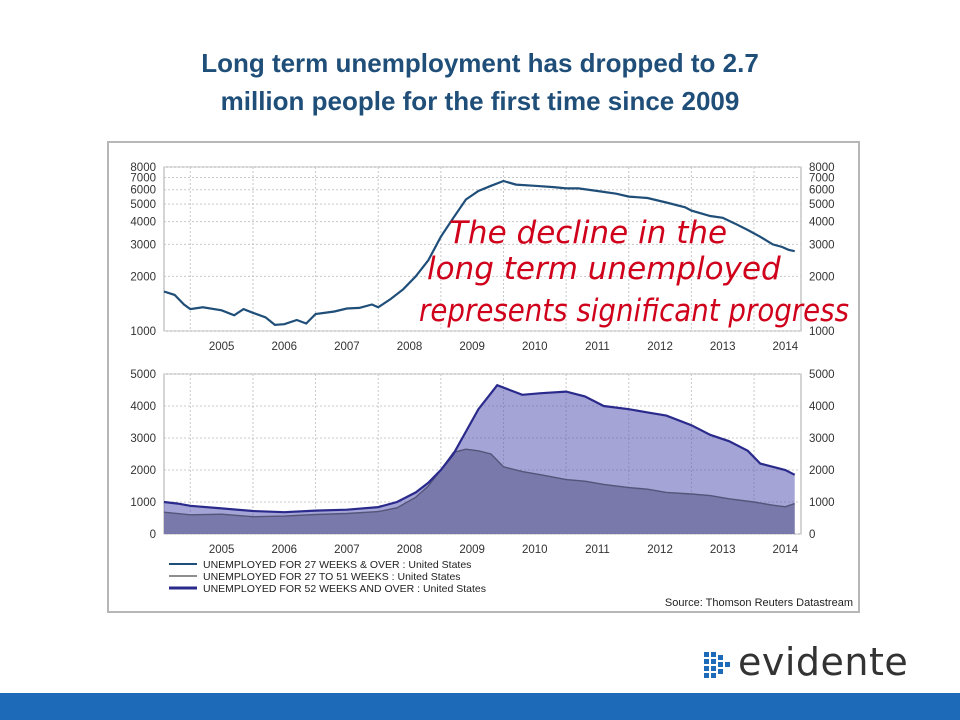 The height and width of the screenshot is (720, 960). What do you see at coordinates (786, 550) in the screenshot?
I see `bottom-x-tick: 2014` at bounding box center [786, 550].